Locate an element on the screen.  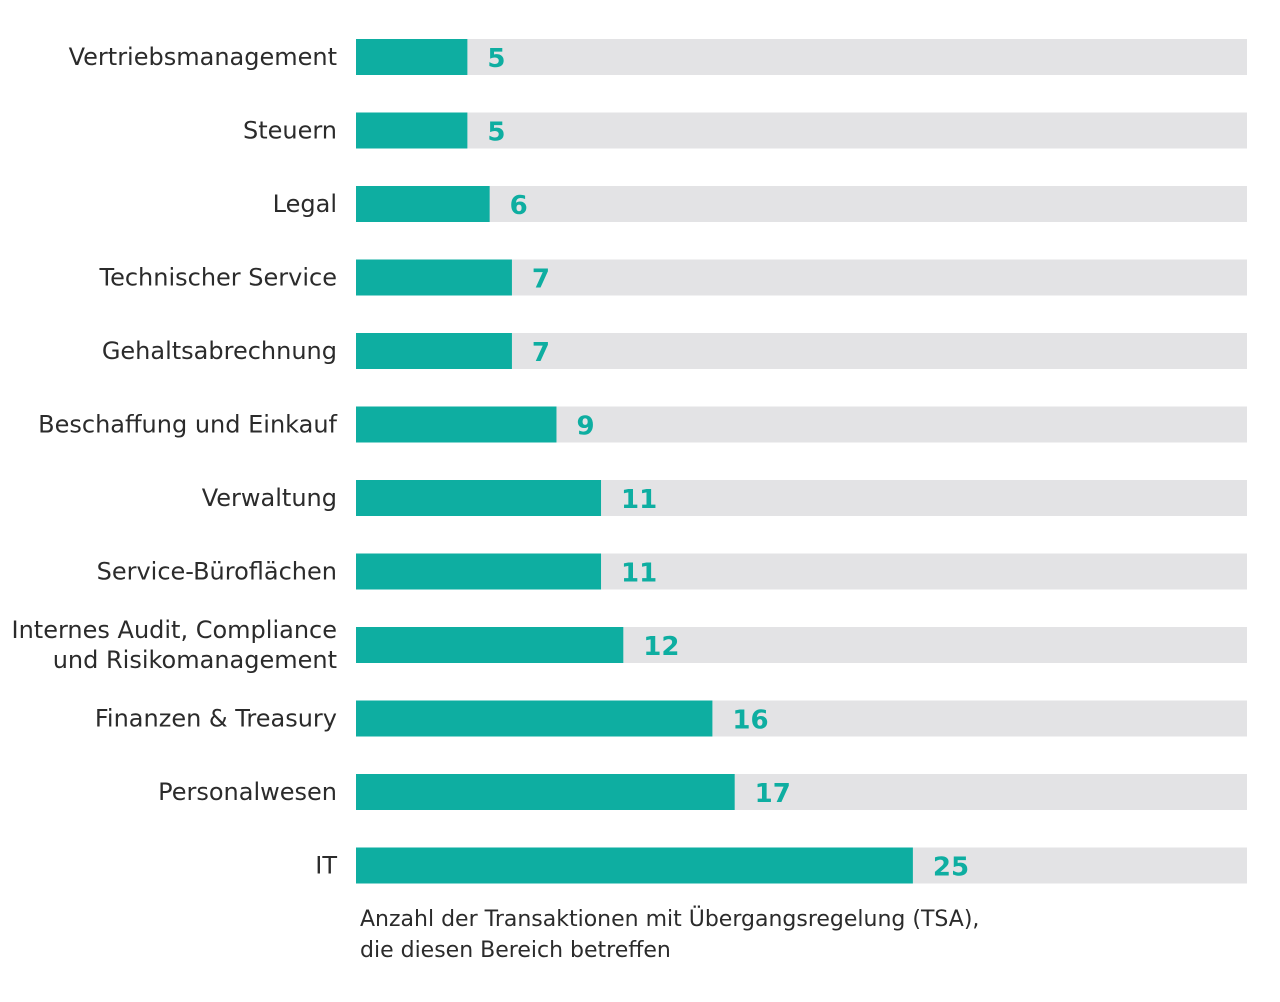
x-axis-caption-line-2: die diesen Bereich betreffen is located at coordinates (515, 950).